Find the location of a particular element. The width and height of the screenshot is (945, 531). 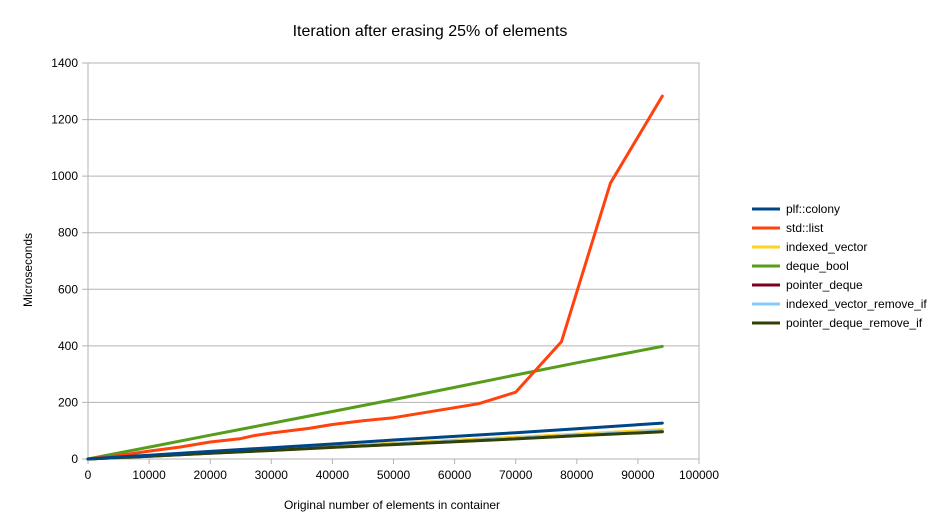

x-tick-label: 20000 is located at coordinates (211, 475).